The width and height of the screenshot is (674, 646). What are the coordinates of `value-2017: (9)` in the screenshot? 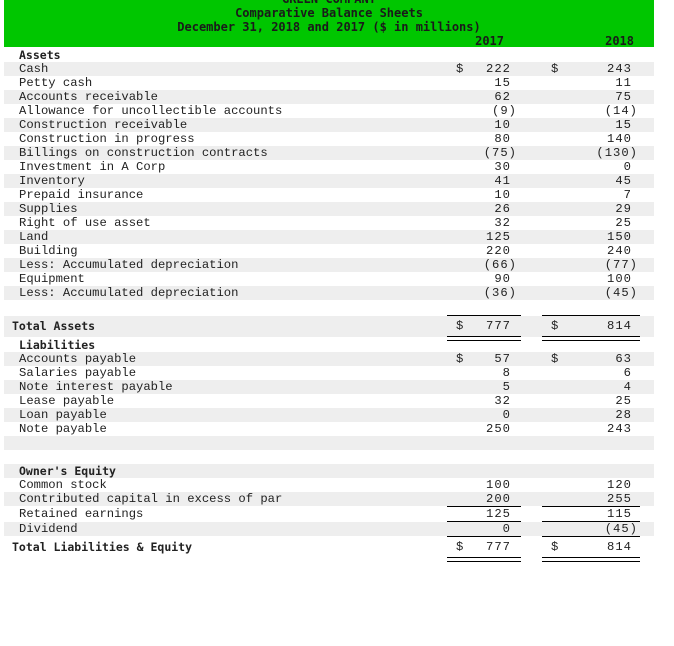 It's located at (504, 111).